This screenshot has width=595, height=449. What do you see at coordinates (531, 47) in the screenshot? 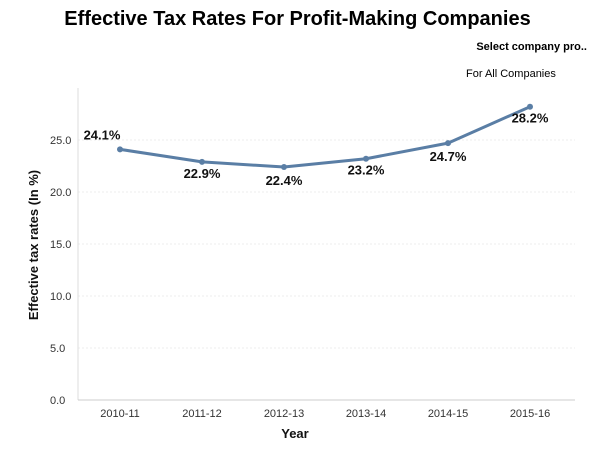
I see `company-profile-selector-label: Select company pro..` at bounding box center [531, 47].